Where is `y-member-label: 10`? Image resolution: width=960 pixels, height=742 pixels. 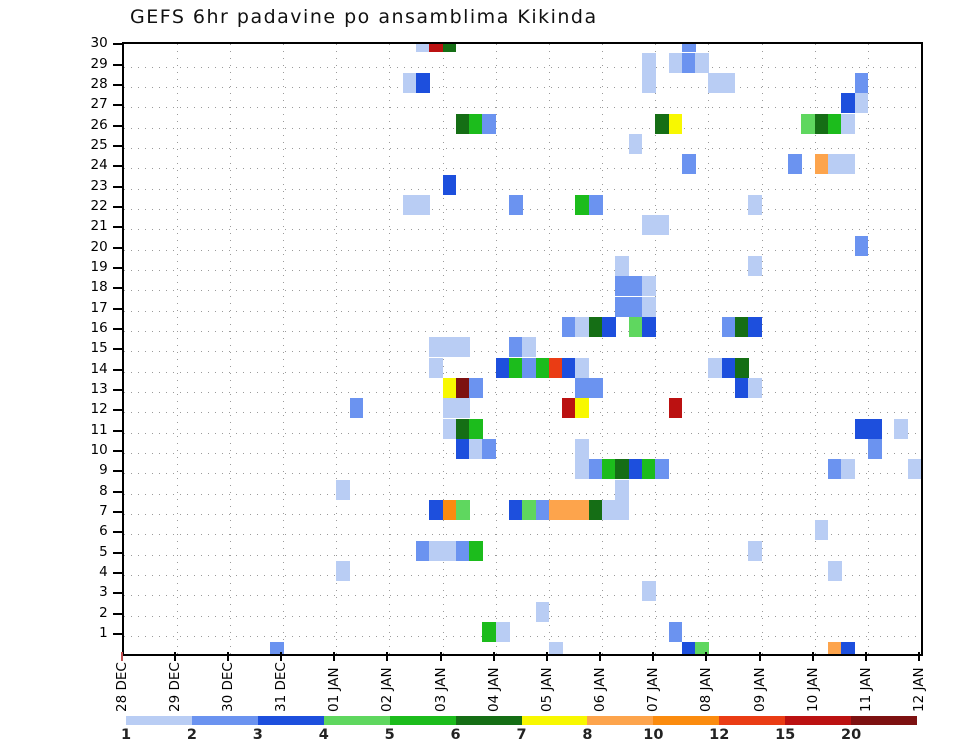 y-member-label: 10 is located at coordinates (99, 449).